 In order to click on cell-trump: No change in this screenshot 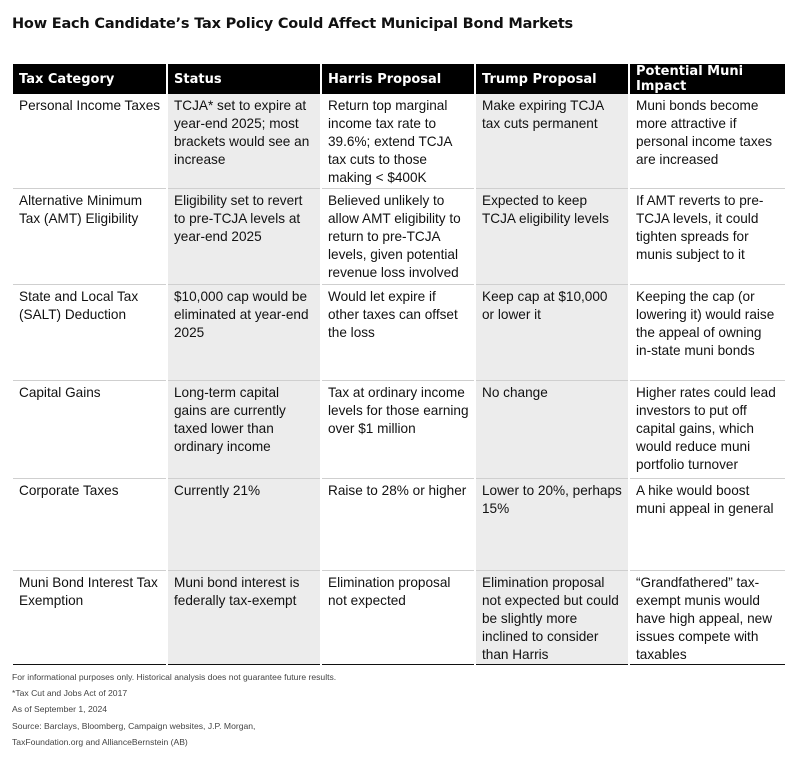, I will do `click(552, 428)`.